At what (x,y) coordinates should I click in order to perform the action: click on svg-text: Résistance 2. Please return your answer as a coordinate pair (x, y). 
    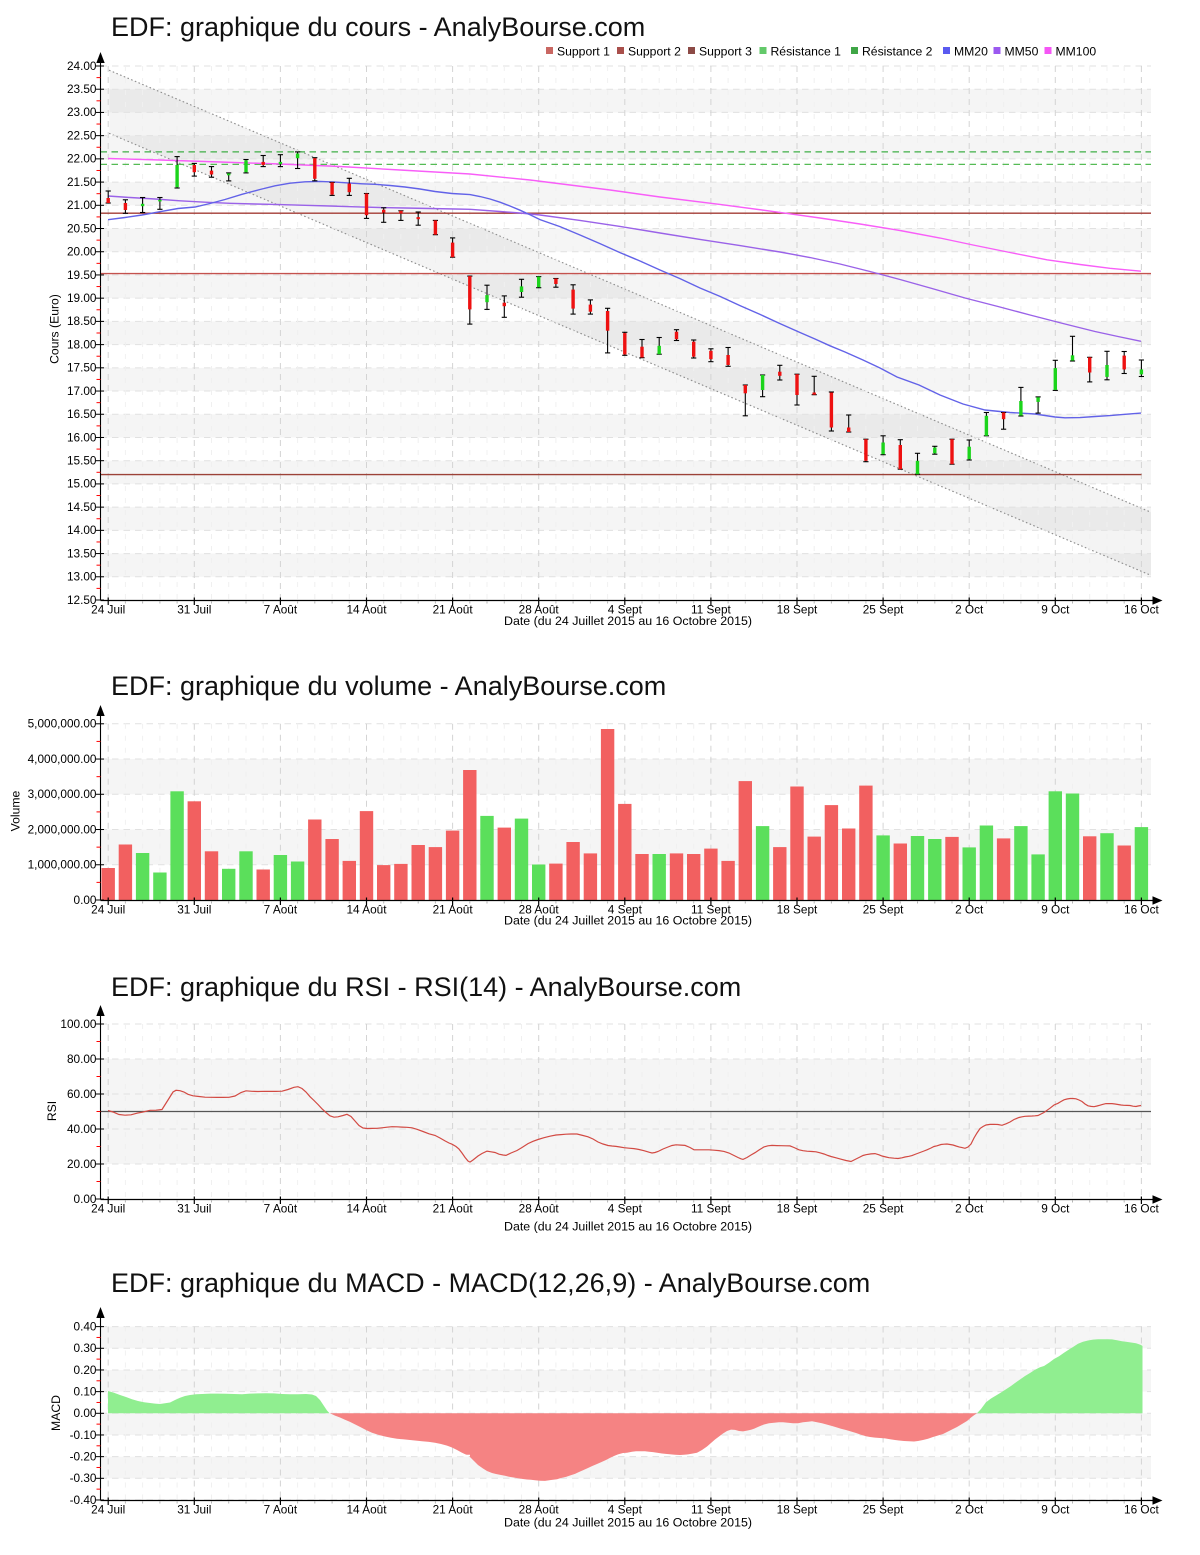
    Looking at the image, I should click on (897, 52).